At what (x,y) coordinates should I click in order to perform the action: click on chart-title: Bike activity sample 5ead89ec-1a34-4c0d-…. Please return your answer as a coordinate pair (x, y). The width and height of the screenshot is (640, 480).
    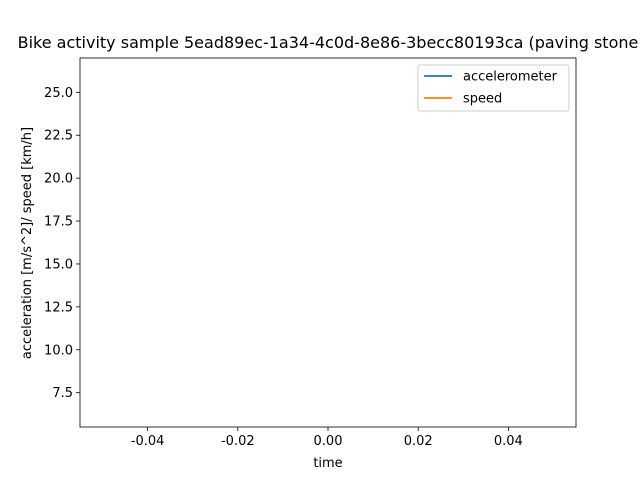
    Looking at the image, I should click on (328, 42).